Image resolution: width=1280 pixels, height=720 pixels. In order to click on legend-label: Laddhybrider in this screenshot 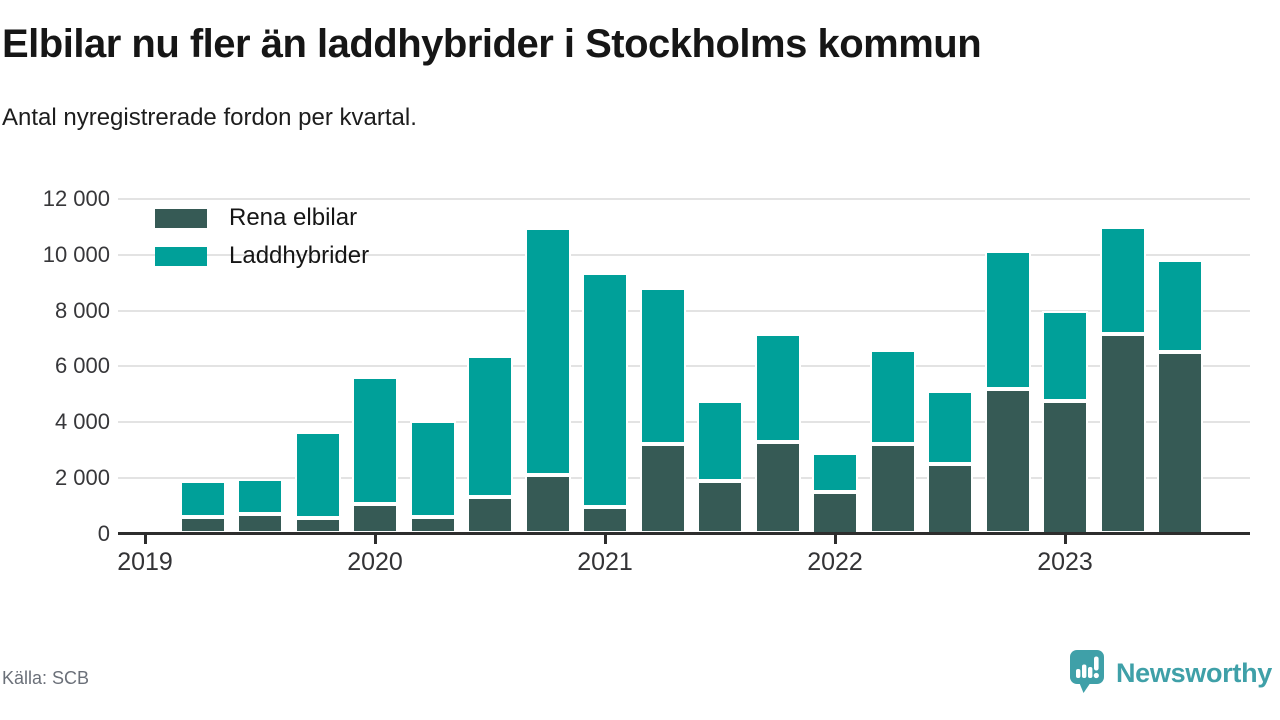, I will do `click(299, 255)`.